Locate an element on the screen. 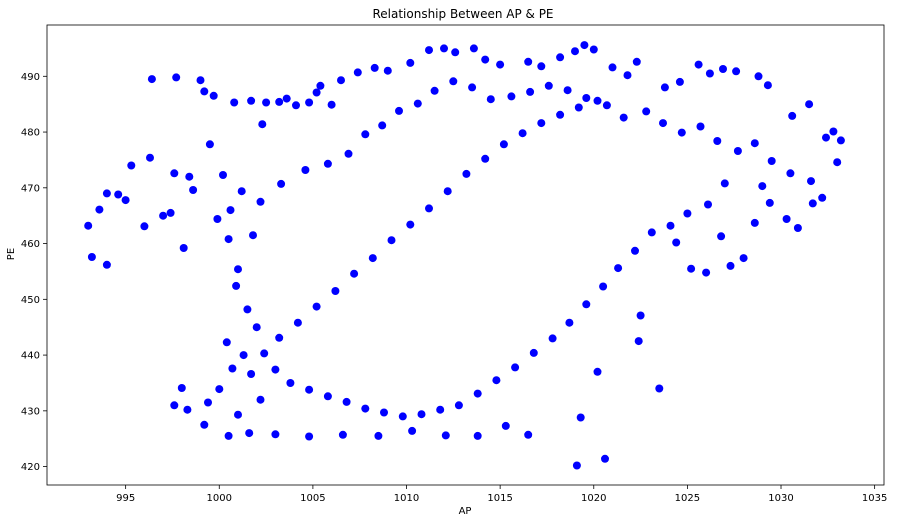 This screenshot has width=897, height=523. y-axis-ticks: 420 430 440 450 460 470 480 490 is located at coordinates (34, 272).